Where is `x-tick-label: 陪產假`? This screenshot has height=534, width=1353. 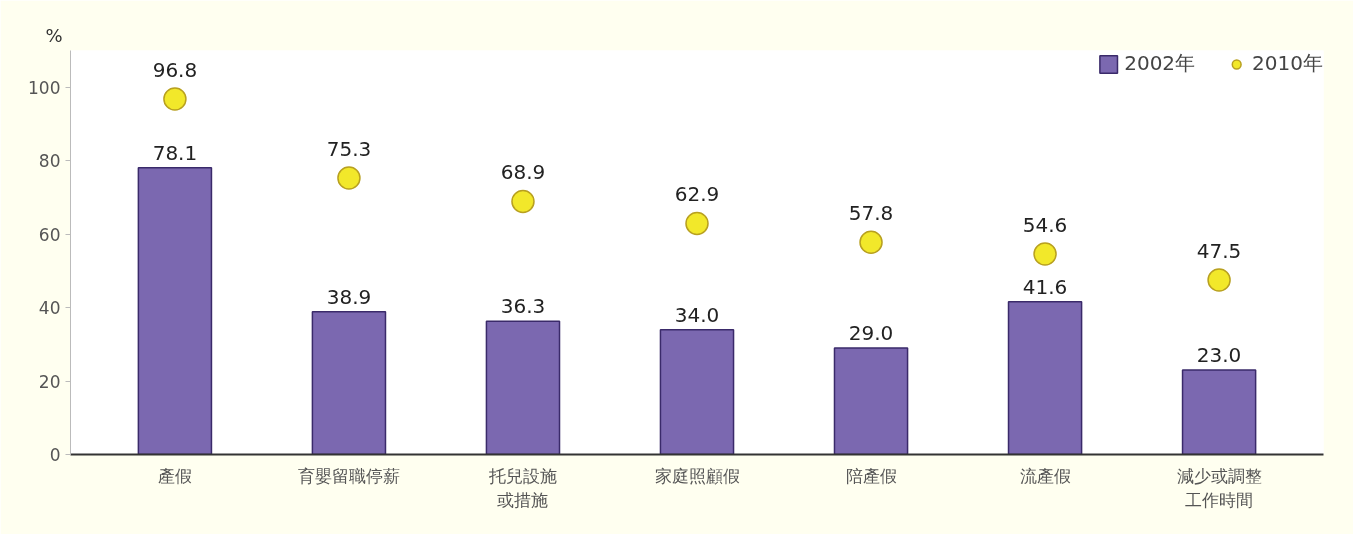
x-tick-label: 陪產假 is located at coordinates (871, 475).